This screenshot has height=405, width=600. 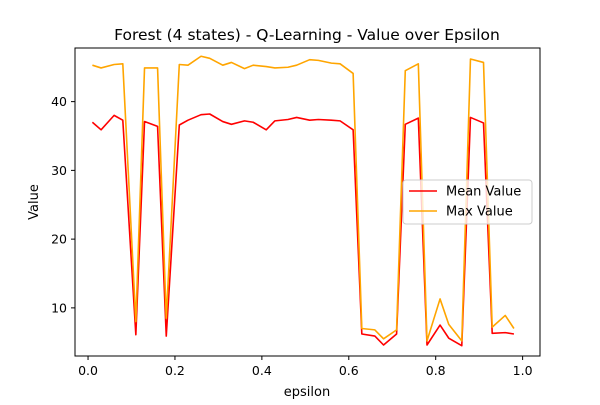 What do you see at coordinates (63, 204) in the screenshot?
I see `y-axis: 10 20 30 40` at bounding box center [63, 204].